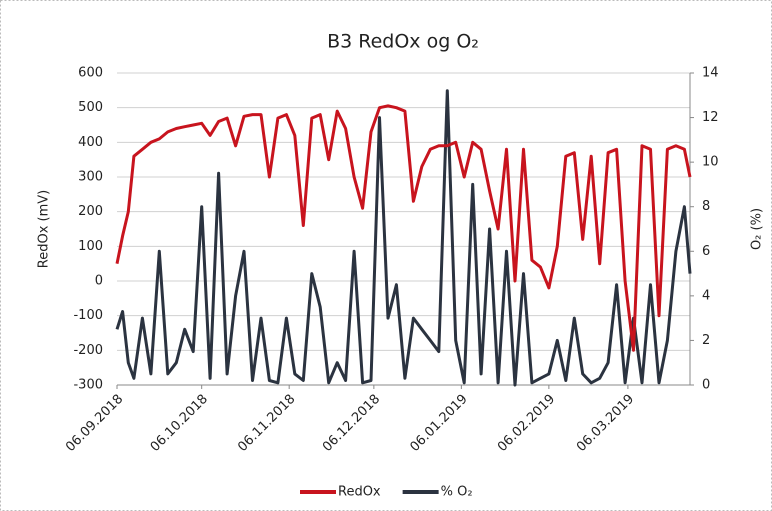 The height and width of the screenshot is (511, 772). Describe the element at coordinates (88, 315) in the screenshot. I see `y-tick-label: -100` at that location.